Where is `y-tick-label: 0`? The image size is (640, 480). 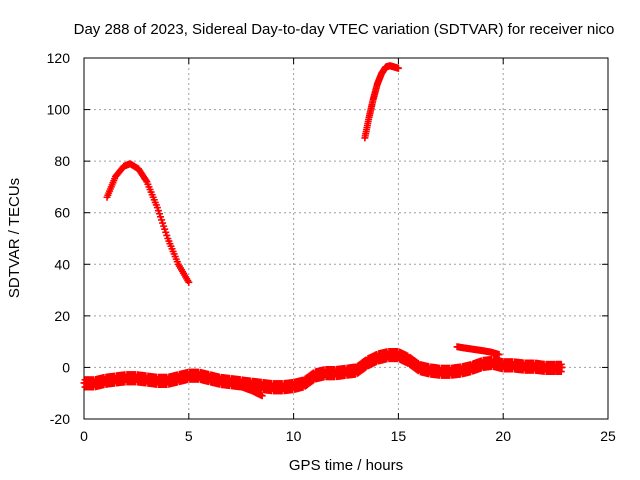 y-tick-label: 0 is located at coordinates (66, 367).